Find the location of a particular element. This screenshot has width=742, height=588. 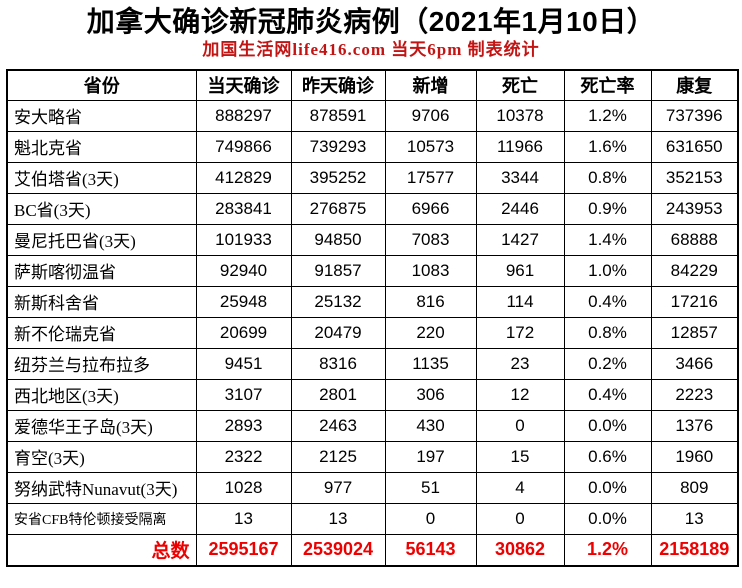

recovered-cell: 17216 is located at coordinates (694, 301).